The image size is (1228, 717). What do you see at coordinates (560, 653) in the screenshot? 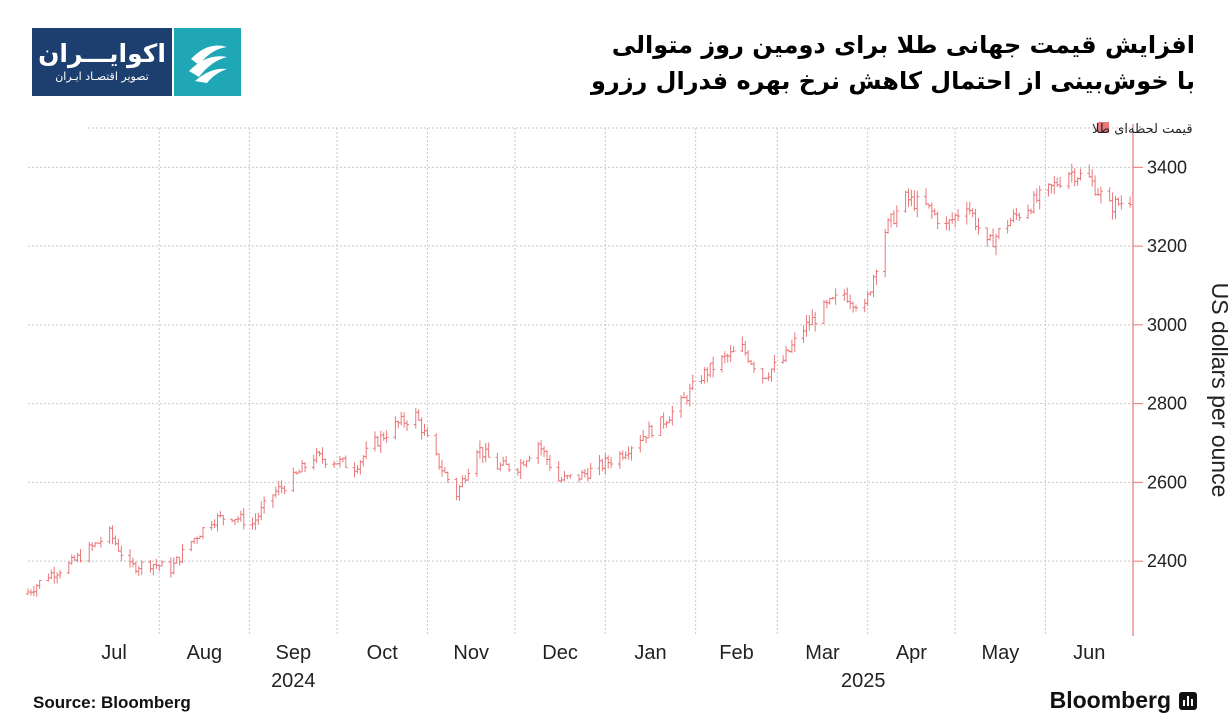
I see `x-tick-label: Dec` at bounding box center [560, 653].